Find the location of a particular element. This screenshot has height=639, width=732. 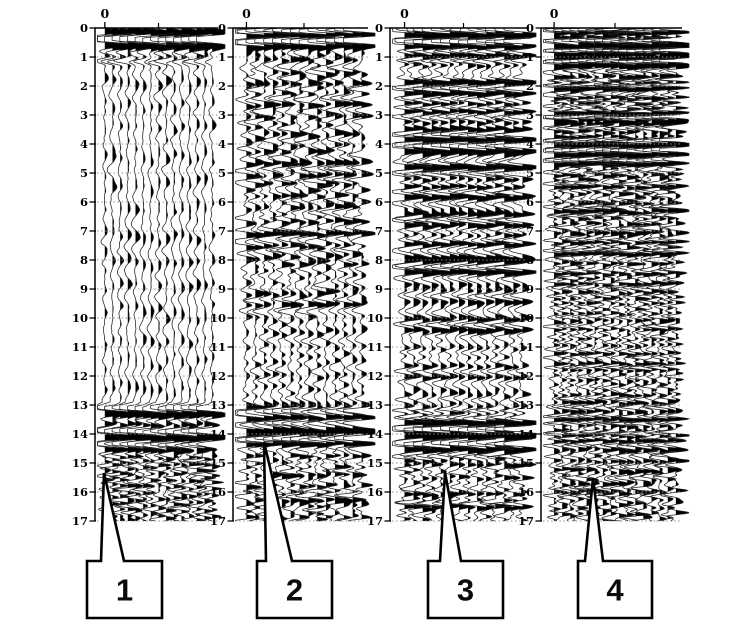

callout-4: 4 is located at coordinates (615, 548).